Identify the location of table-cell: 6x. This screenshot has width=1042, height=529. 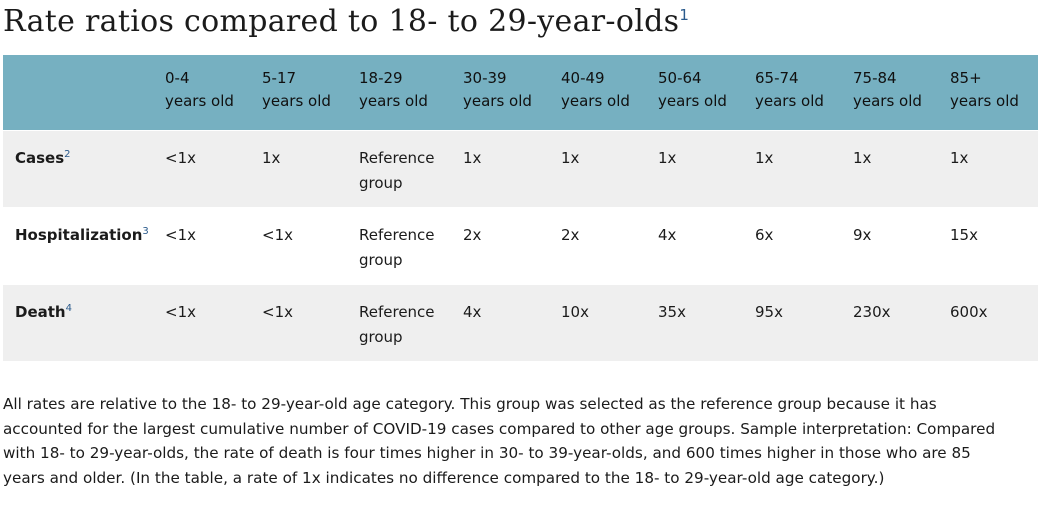
(764, 234).